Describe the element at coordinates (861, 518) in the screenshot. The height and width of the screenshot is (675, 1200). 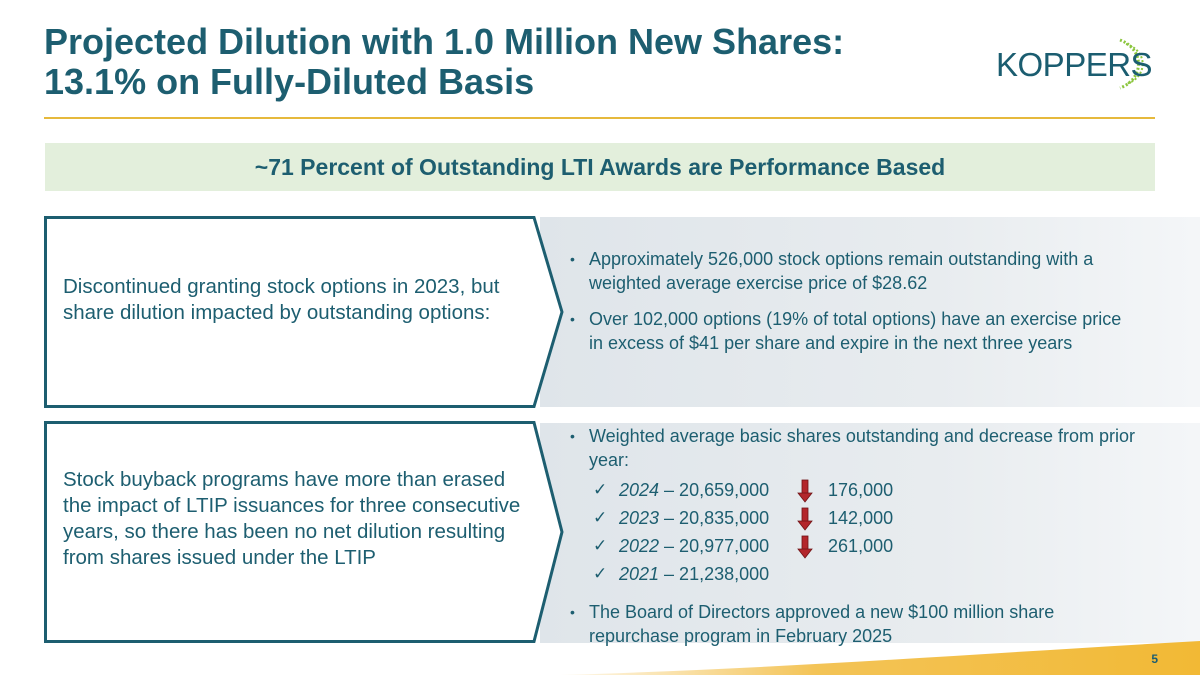
I see `decrease-value: 142,000` at that location.